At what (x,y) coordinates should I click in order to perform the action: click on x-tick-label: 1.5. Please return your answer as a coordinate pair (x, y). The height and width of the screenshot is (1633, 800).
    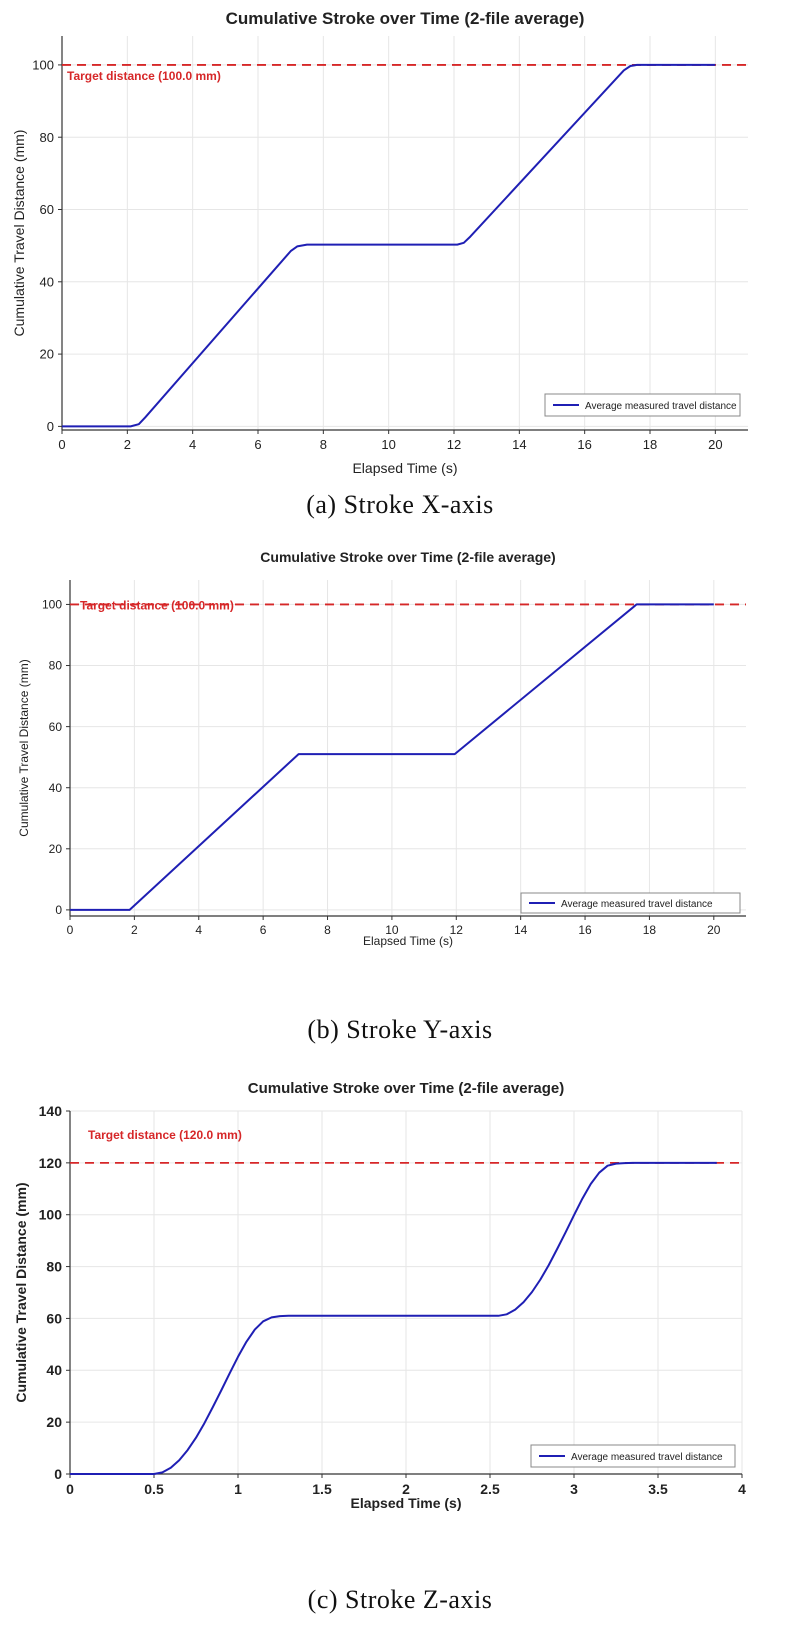
    Looking at the image, I should click on (322, 1489).